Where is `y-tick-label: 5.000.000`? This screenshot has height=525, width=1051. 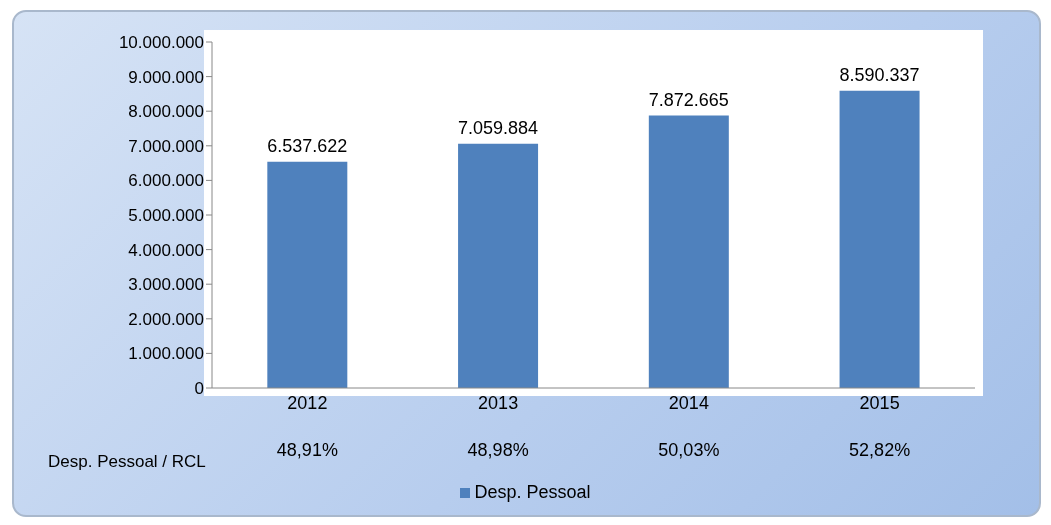
y-tick-label: 5.000.000 is located at coordinates (166, 216).